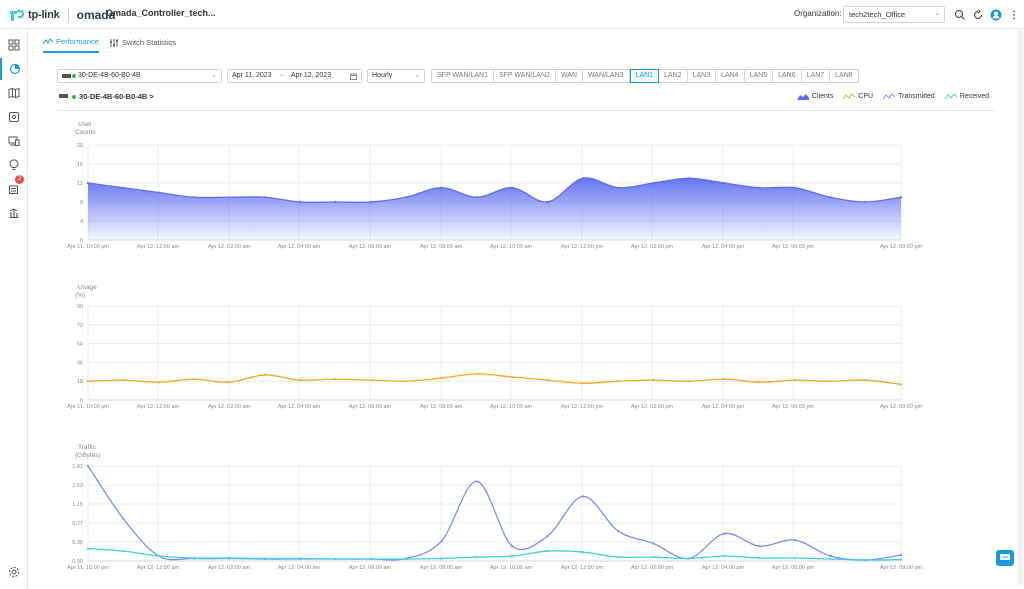  I want to click on logo: tp-link omada, so click(61, 15).